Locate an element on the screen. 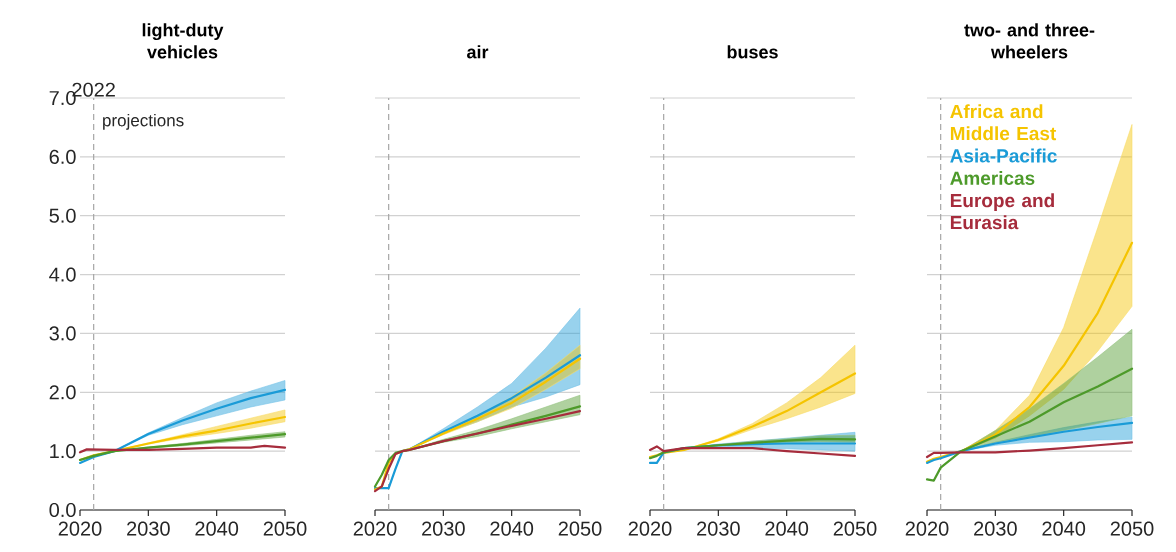 The image size is (1176, 552). y-tick-label: 4.0 is located at coordinates (62, 274).